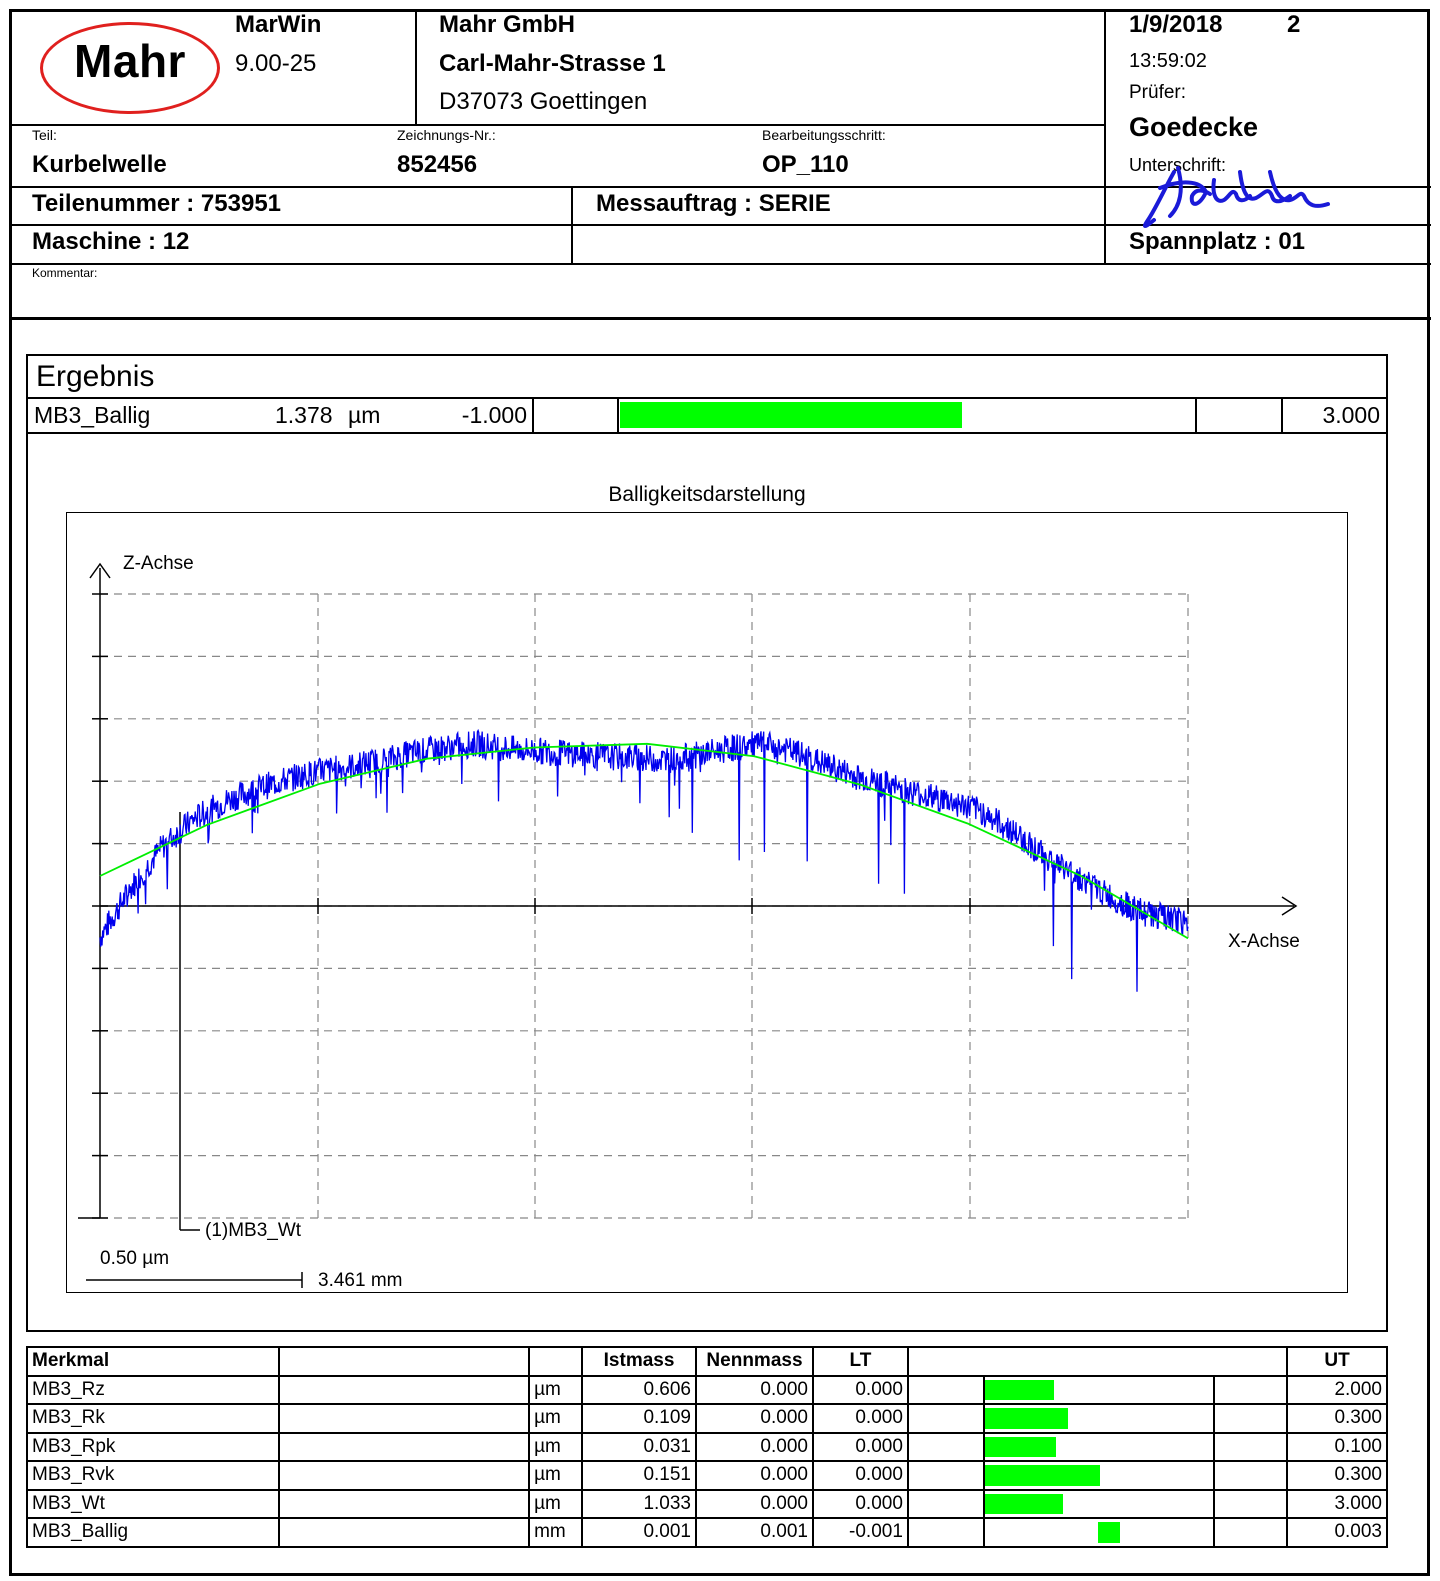  I want to click on part-number: Teilenummer : 753951, so click(157, 203).